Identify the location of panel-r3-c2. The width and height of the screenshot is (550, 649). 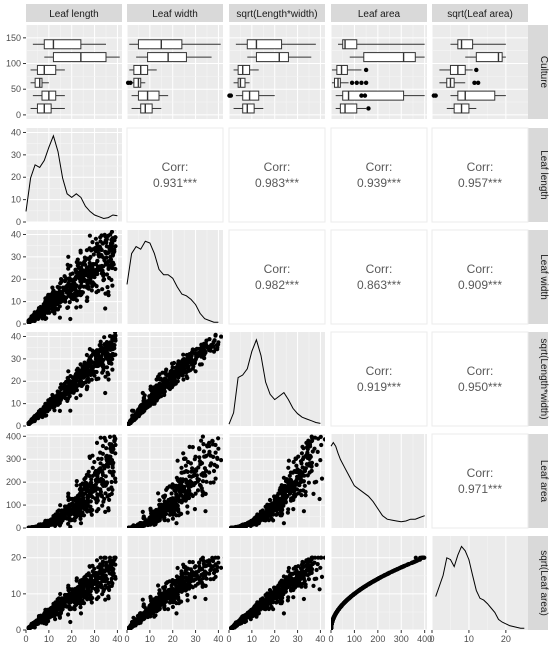
(276, 379).